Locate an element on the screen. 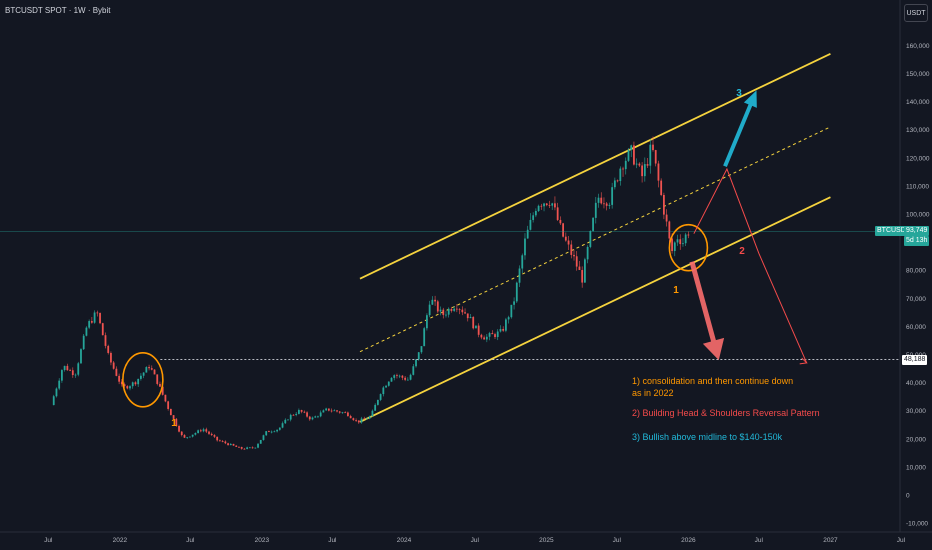 This screenshot has height=550, width=932. y-tick-label: 100,000 is located at coordinates (918, 215).